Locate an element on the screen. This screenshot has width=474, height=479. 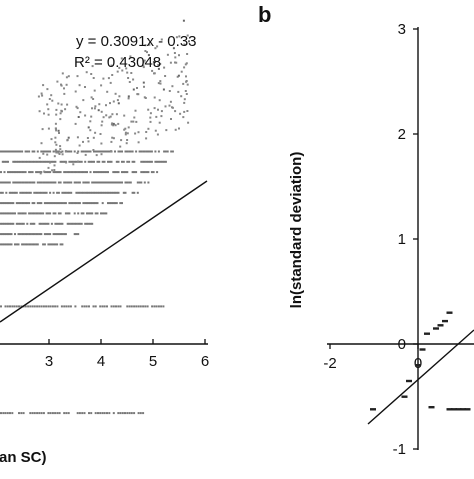
y-tick-label: 3 is located at coordinates (402, 29).